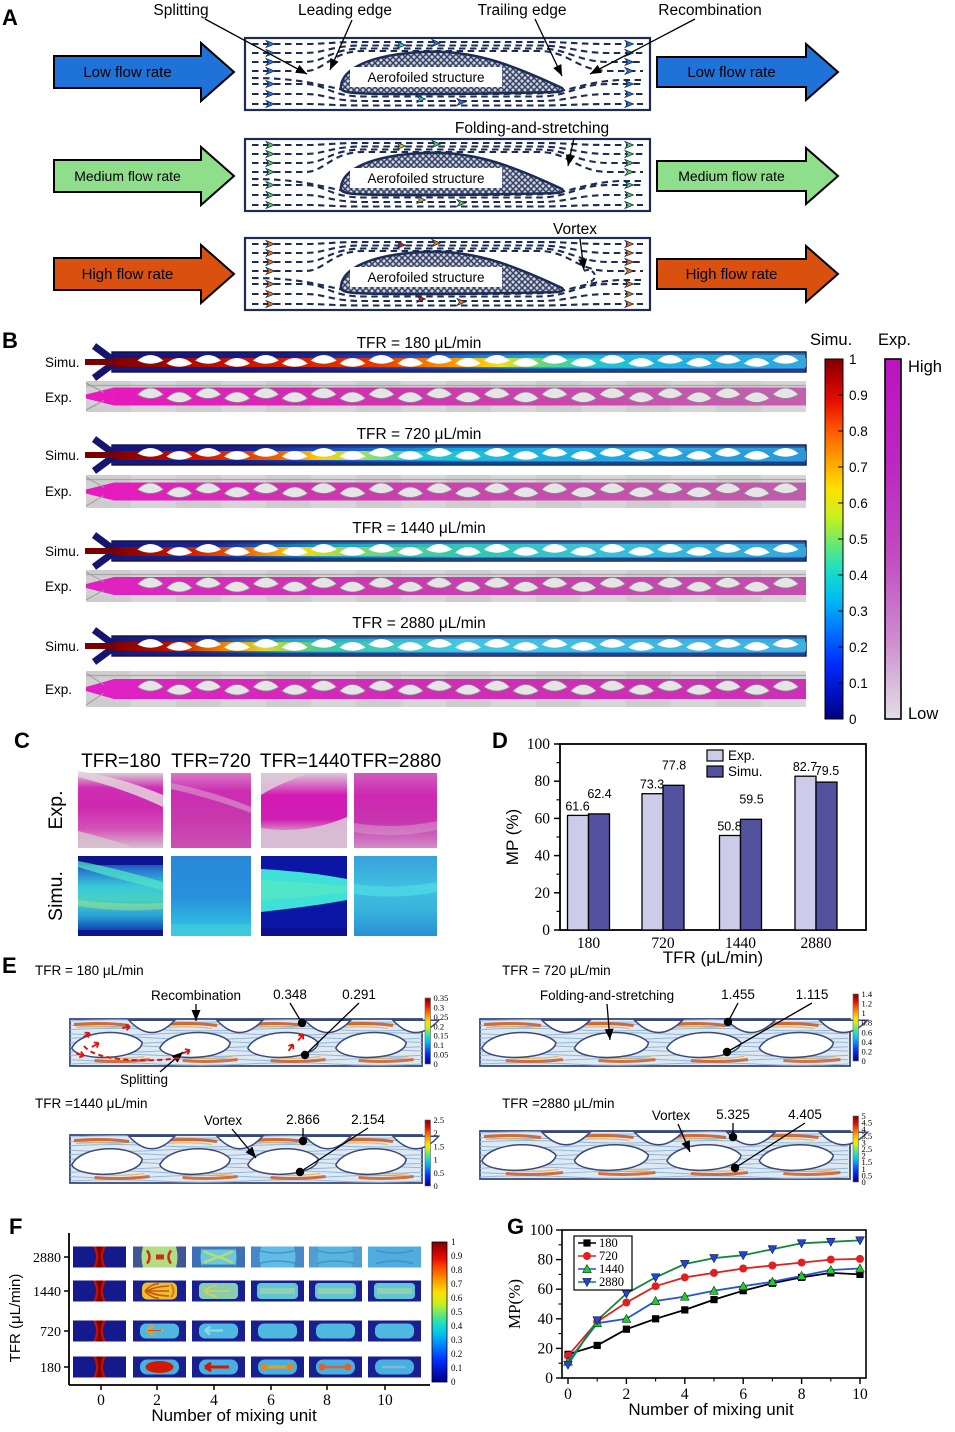 Image resolution: width=955 pixels, height=1432 pixels. Describe the element at coordinates (558, 1103) in the screenshot. I see `svg-text: TFR =2880 μL/min` at that location.